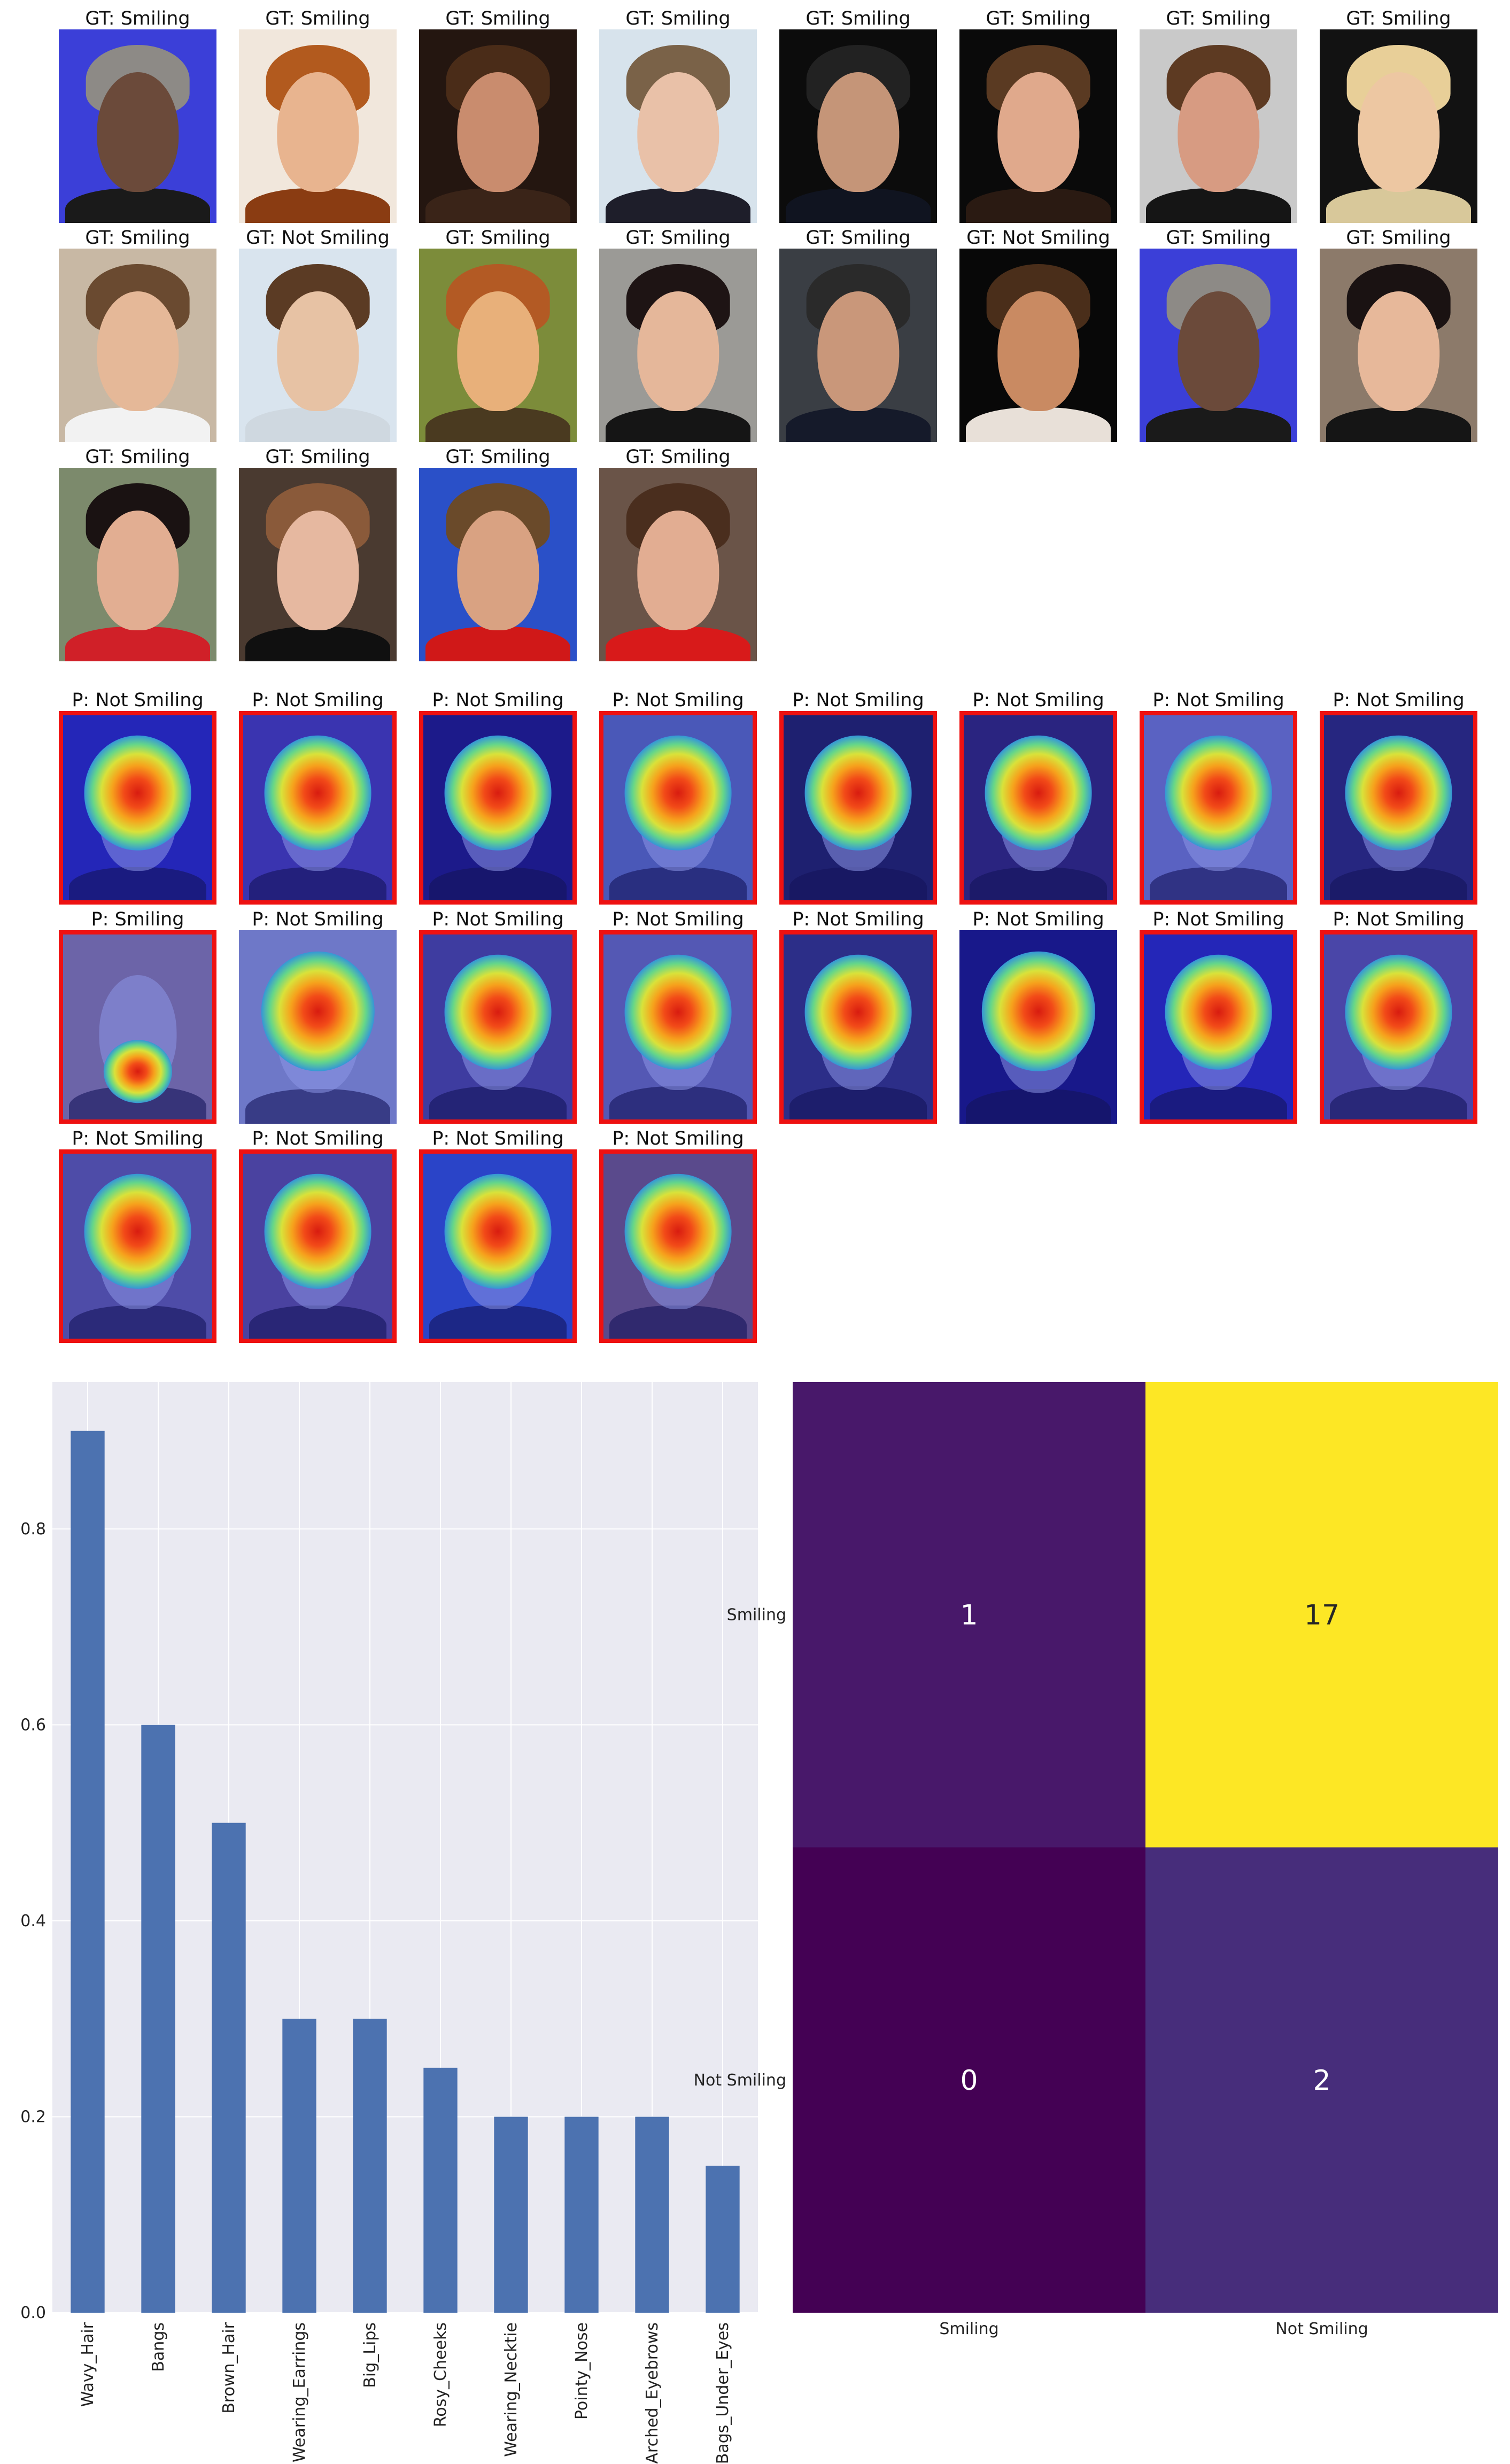 This screenshot has height=2464, width=1510. I want to click on bar-pointy-nose, so click(581, 2215).